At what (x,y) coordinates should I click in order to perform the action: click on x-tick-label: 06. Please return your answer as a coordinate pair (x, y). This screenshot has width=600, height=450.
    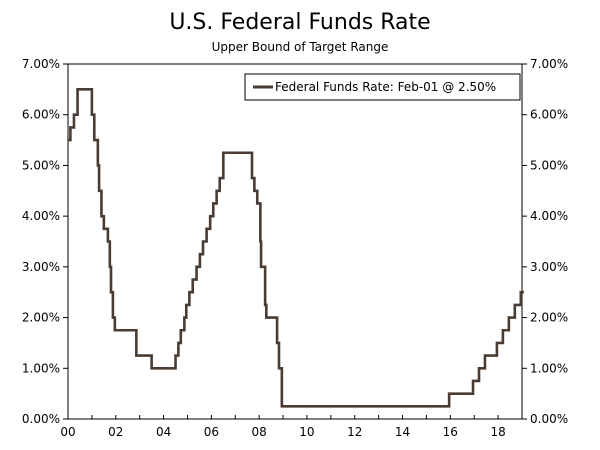
    Looking at the image, I should click on (211, 432).